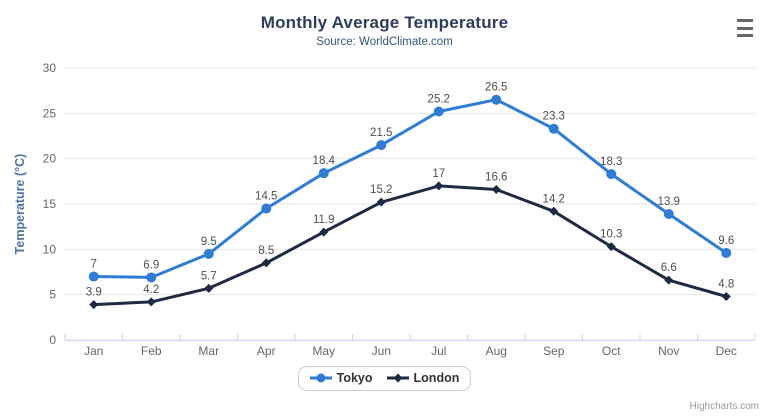 This screenshot has width=769, height=416. What do you see at coordinates (50, 249) in the screenshot?
I see `y-axis-label: 10` at bounding box center [50, 249].